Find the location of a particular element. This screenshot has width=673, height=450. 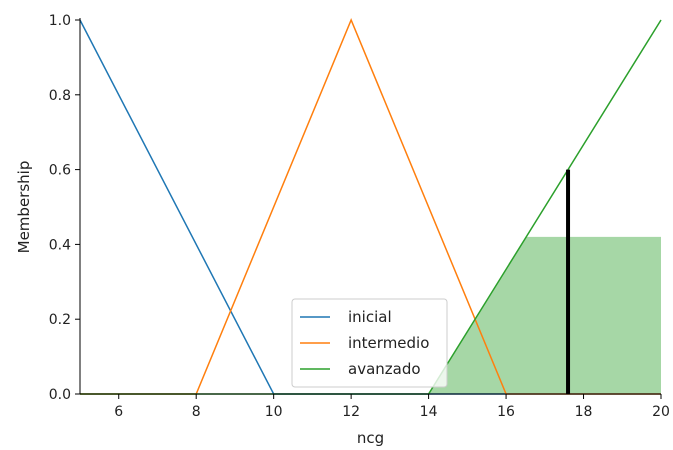

x-tick-label: 16 is located at coordinates (506, 412).